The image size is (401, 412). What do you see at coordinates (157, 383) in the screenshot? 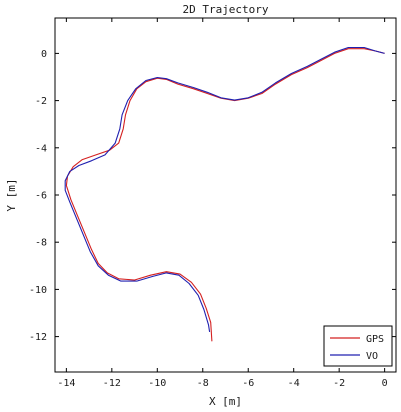
I see `x-tick-label: -10` at bounding box center [157, 383].